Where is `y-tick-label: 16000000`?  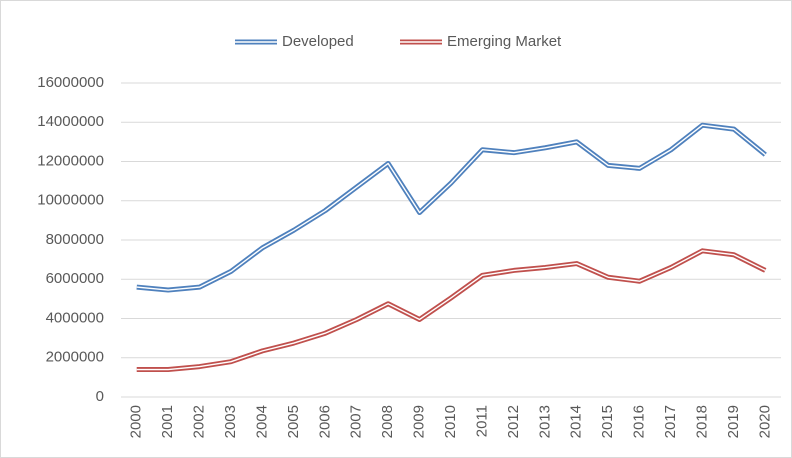 y-tick-label: 16000000 is located at coordinates (70, 82).